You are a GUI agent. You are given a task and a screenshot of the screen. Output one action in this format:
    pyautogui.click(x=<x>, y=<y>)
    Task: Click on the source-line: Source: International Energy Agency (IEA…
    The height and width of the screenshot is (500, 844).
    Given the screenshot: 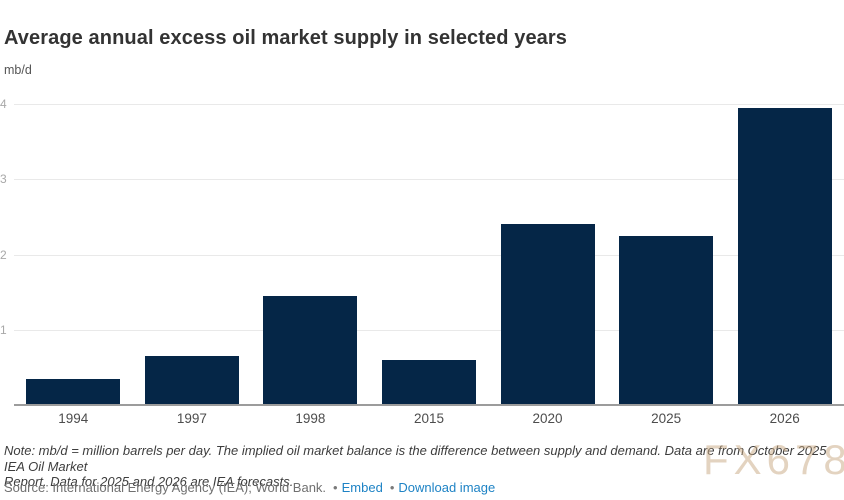 What is the action you would take?
    pyautogui.click(x=249, y=487)
    